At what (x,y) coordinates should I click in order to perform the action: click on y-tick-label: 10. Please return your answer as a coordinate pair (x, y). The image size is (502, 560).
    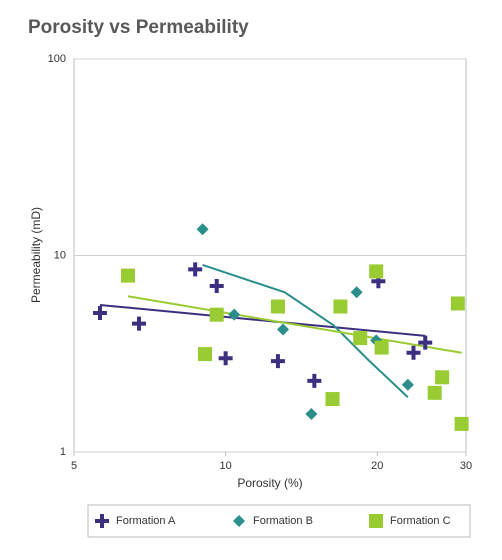
    Looking at the image, I should click on (60, 255).